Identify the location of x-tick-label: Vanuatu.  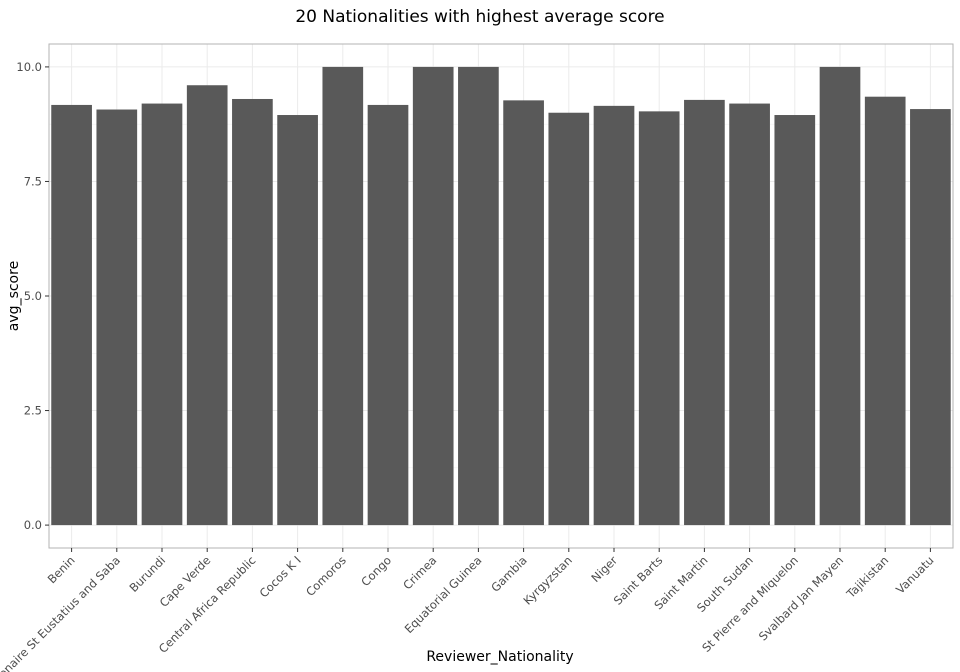
(914, 574).